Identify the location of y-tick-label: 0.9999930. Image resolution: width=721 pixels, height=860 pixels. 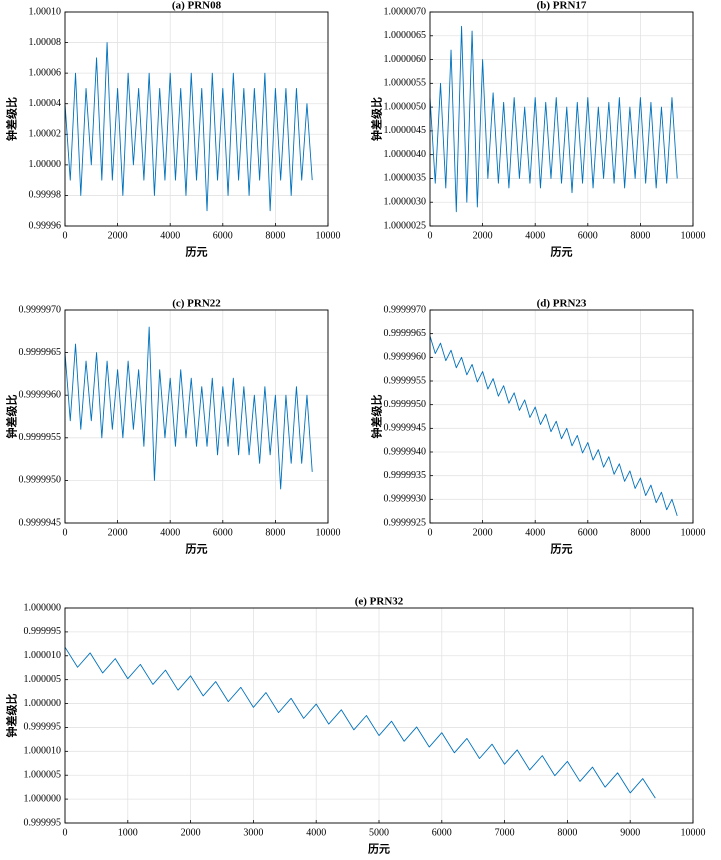
(405, 499).